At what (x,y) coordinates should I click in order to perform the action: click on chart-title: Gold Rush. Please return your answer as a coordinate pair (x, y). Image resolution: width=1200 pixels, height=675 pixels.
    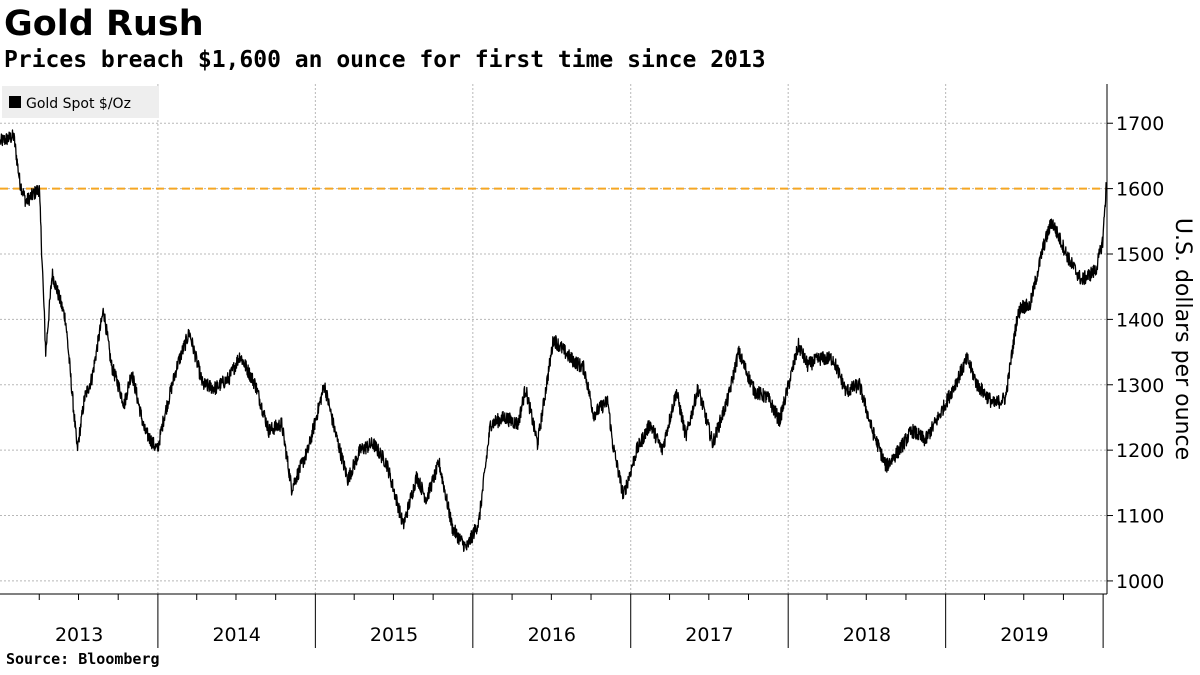
    Looking at the image, I should click on (104, 24).